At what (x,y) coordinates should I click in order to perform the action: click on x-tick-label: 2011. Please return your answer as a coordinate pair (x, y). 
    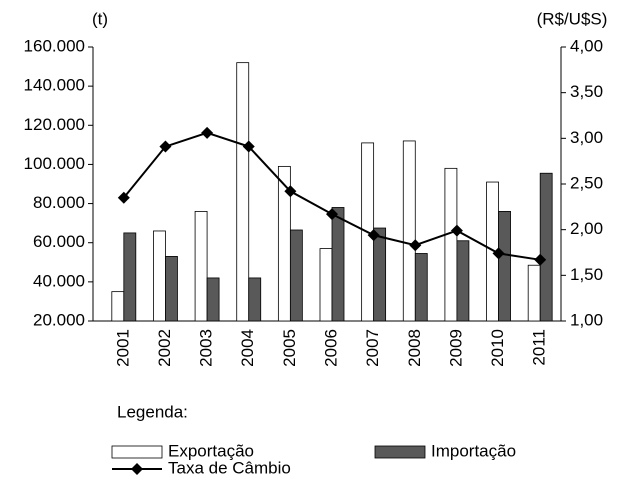
    Looking at the image, I should click on (539, 347).